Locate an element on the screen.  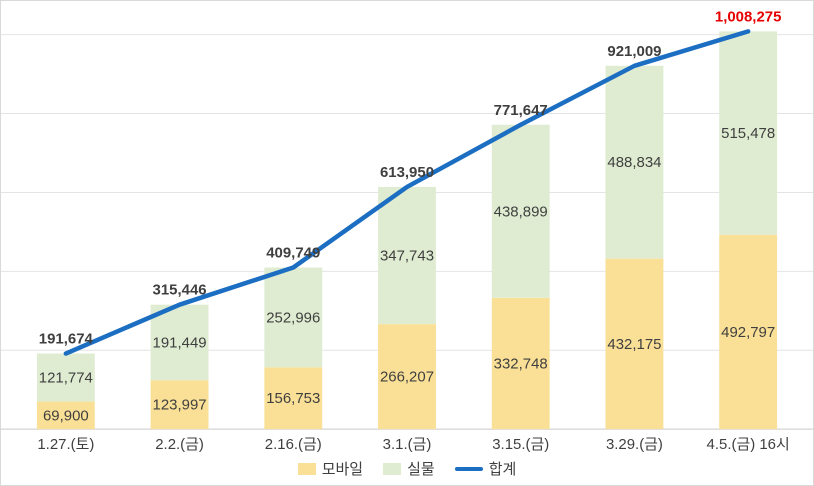
legend-item-모바일: 모바일 is located at coordinates (330, 468).